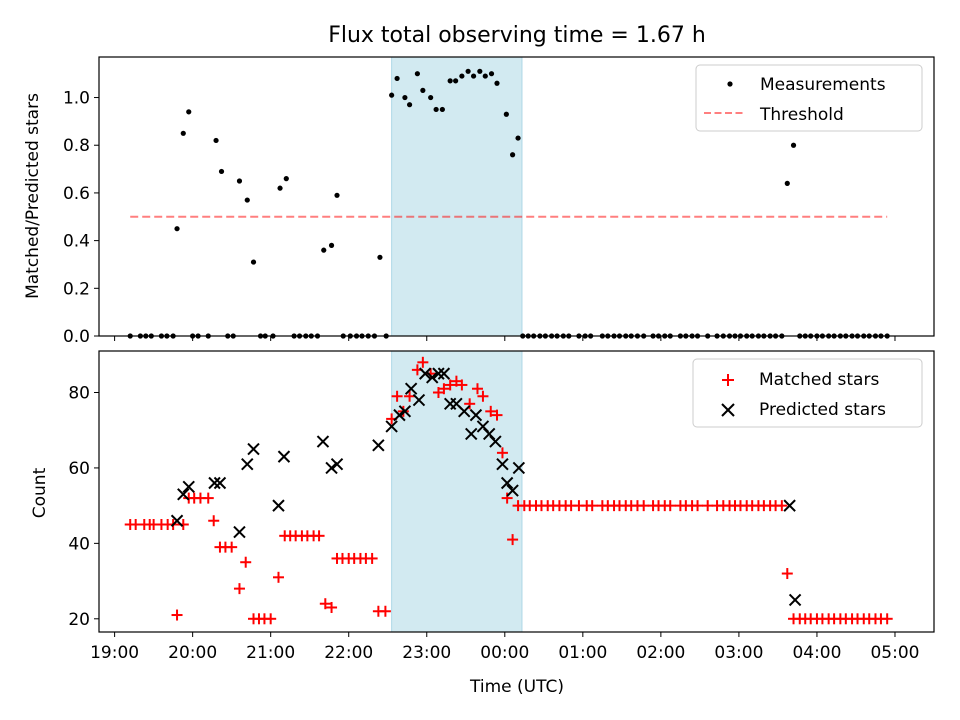 The image size is (960, 720). I want to click on ratio-shaded-region, so click(457, 196).